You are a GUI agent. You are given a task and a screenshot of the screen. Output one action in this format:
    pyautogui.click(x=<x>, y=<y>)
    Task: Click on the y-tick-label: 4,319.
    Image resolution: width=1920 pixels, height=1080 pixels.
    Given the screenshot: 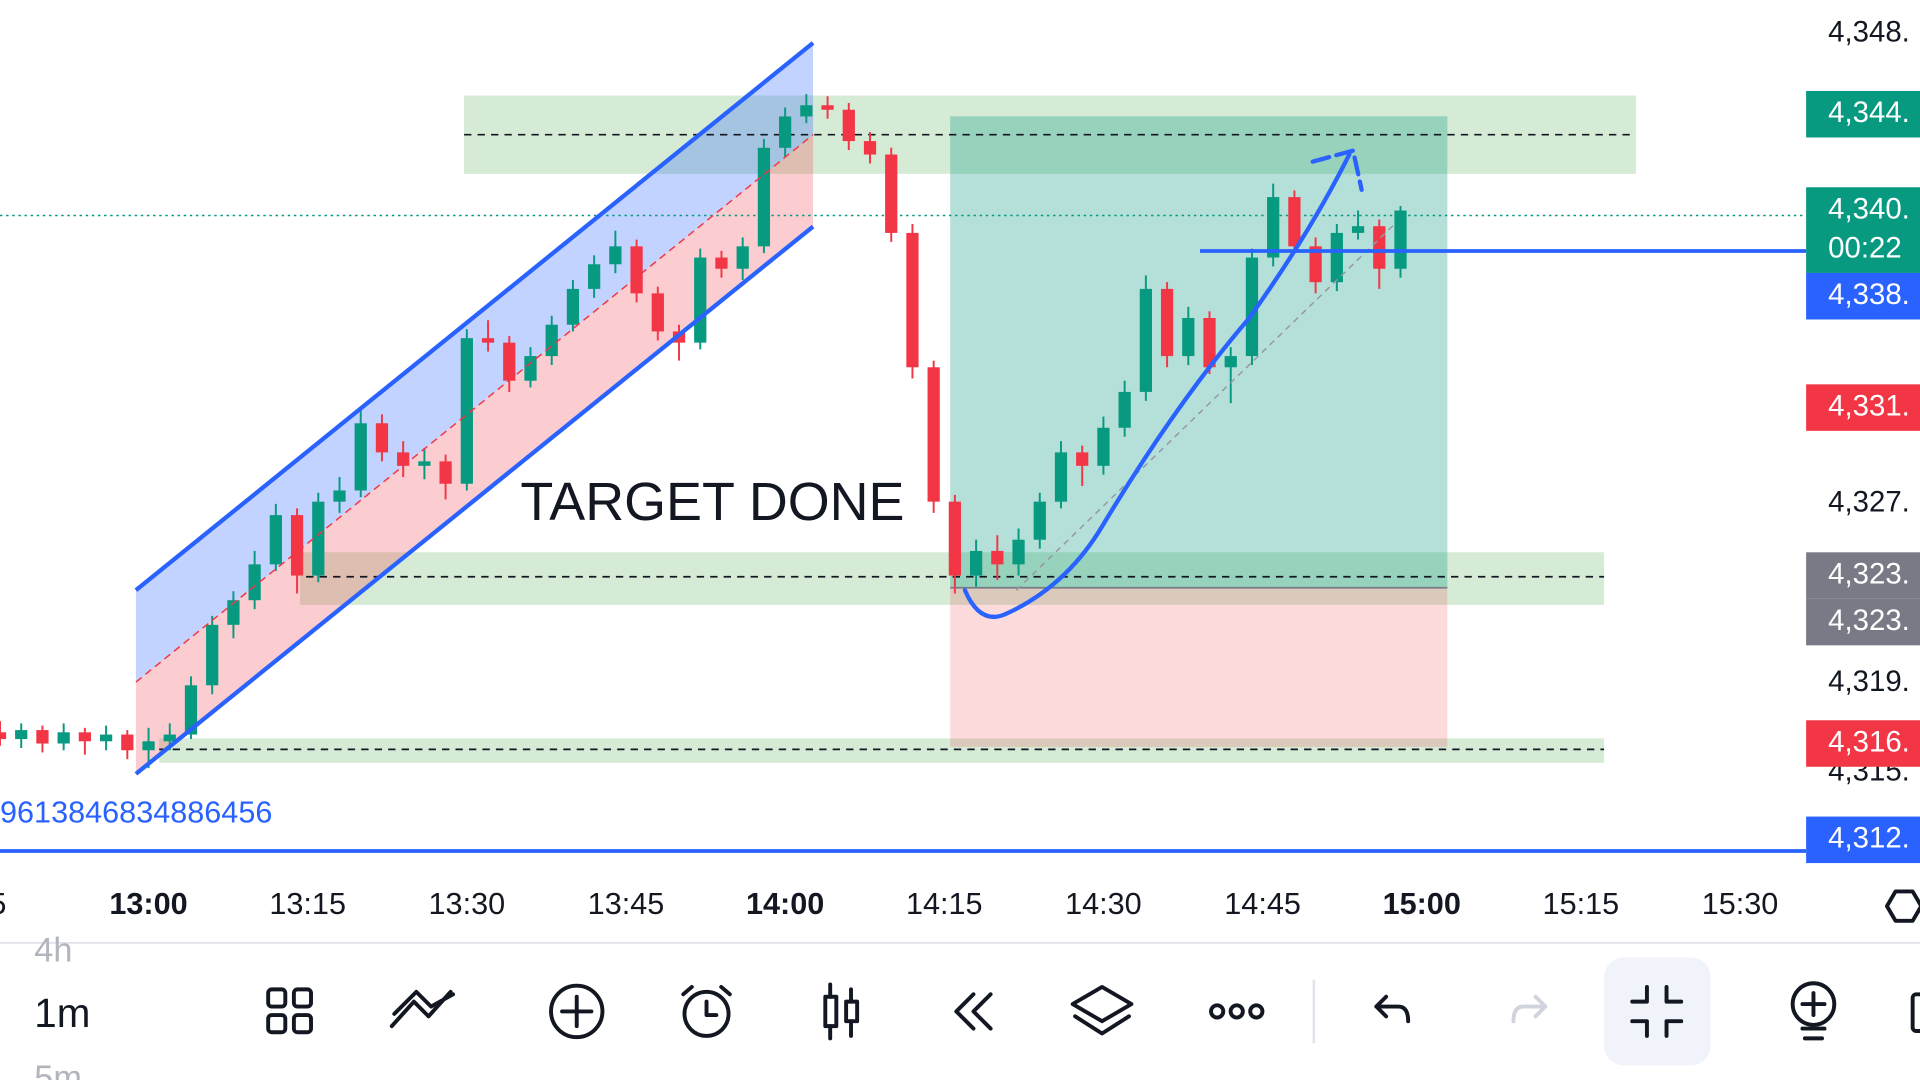 What is the action you would take?
    pyautogui.click(x=1869, y=681)
    